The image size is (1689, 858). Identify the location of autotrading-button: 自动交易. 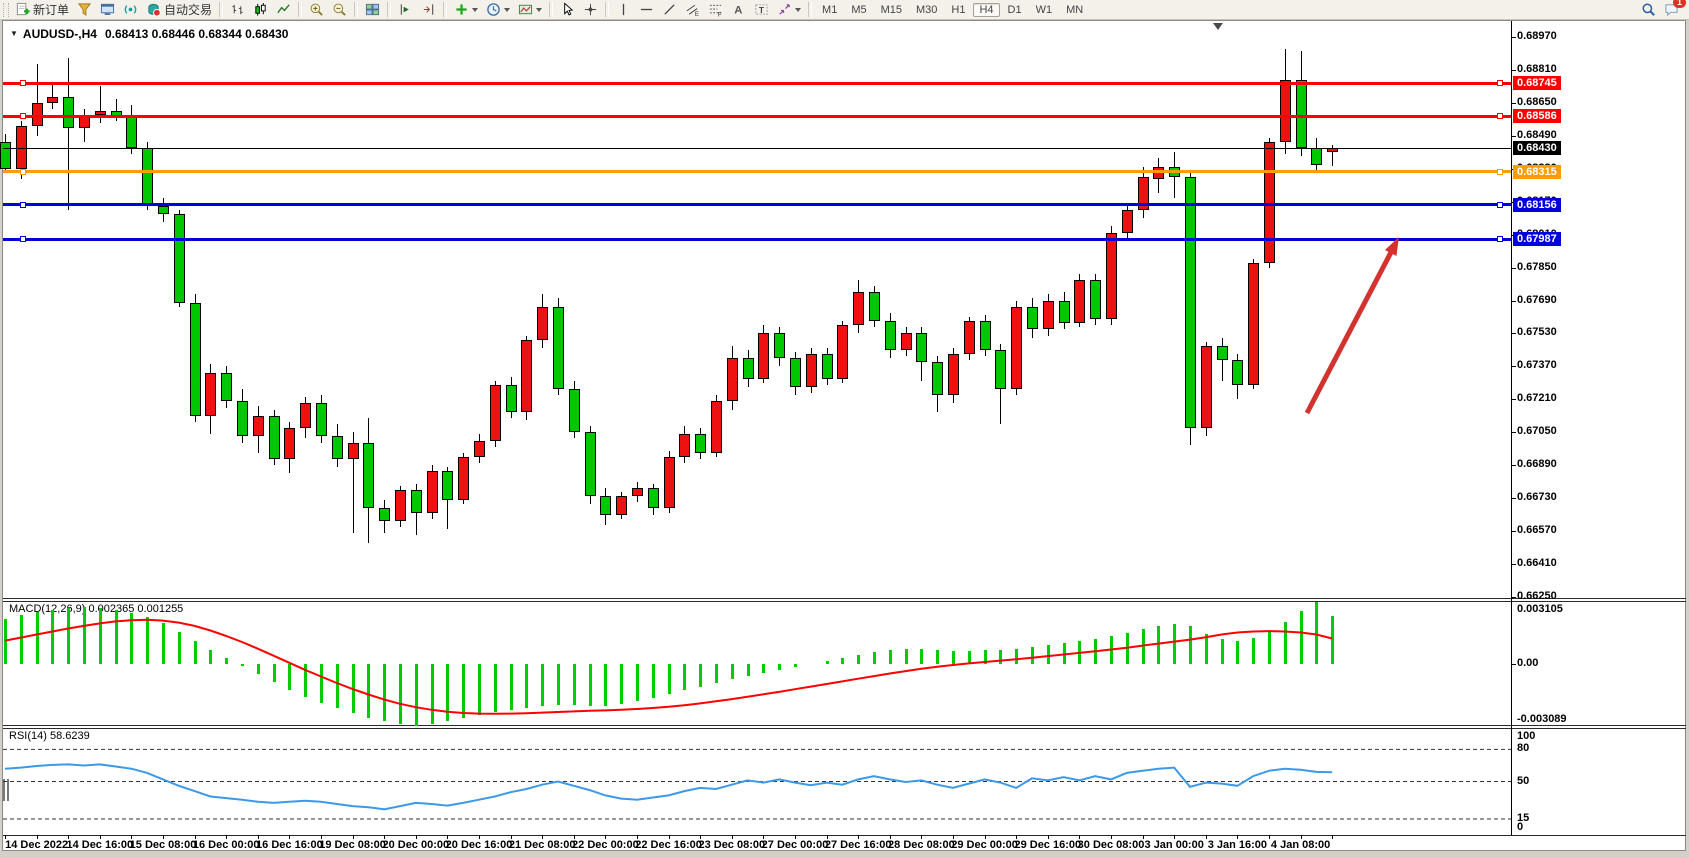
(179, 9).